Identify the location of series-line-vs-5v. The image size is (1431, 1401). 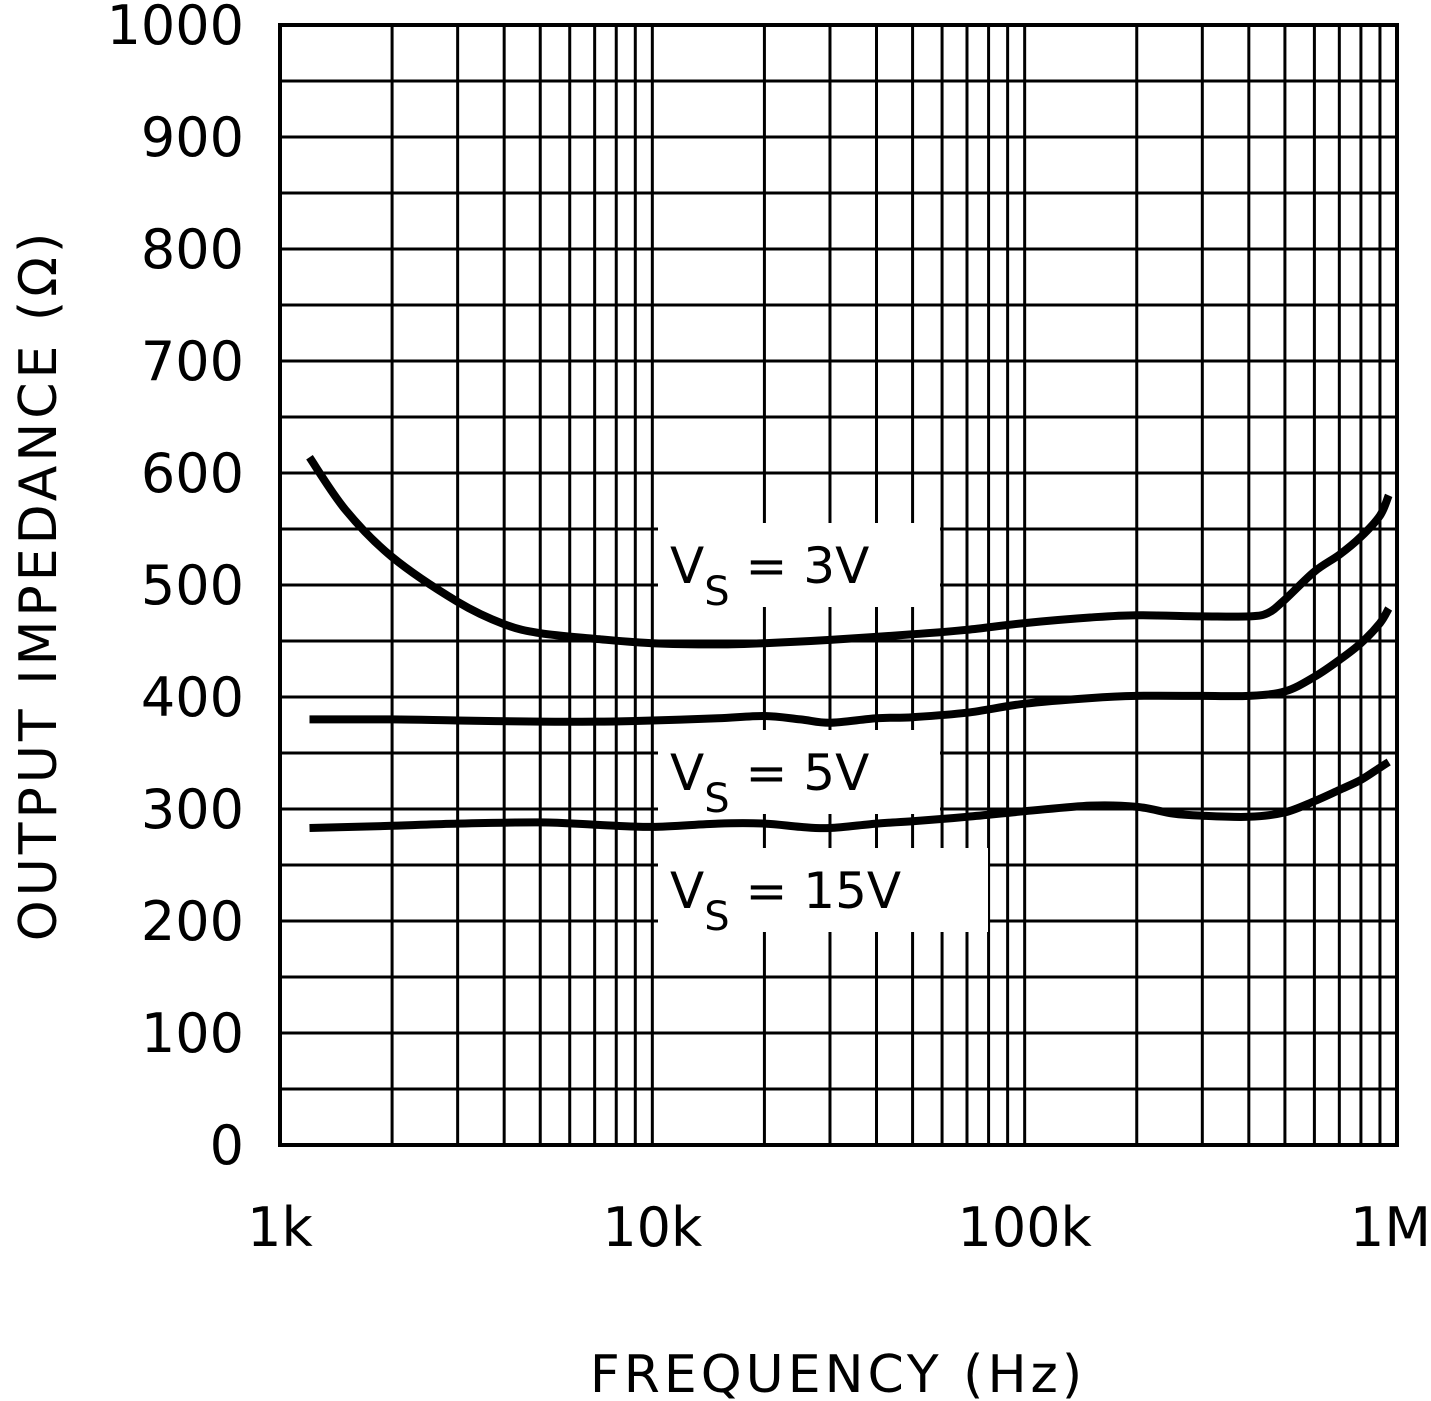
(851, 666).